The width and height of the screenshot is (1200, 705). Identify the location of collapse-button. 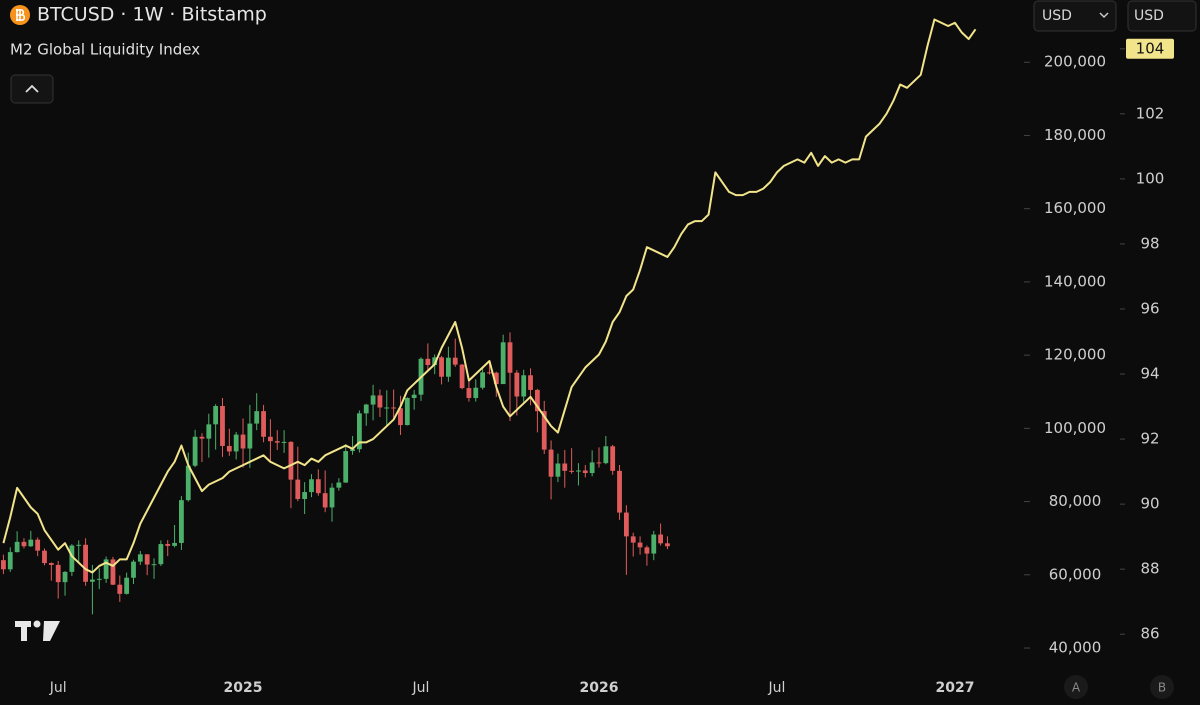
(32, 89).